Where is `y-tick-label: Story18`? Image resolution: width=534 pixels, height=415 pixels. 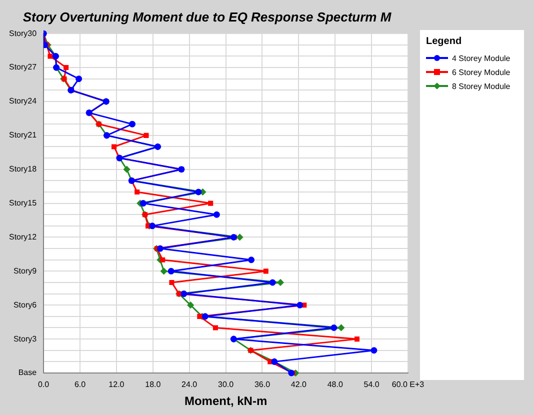 y-tick-label: Story18 is located at coordinates (23, 169).